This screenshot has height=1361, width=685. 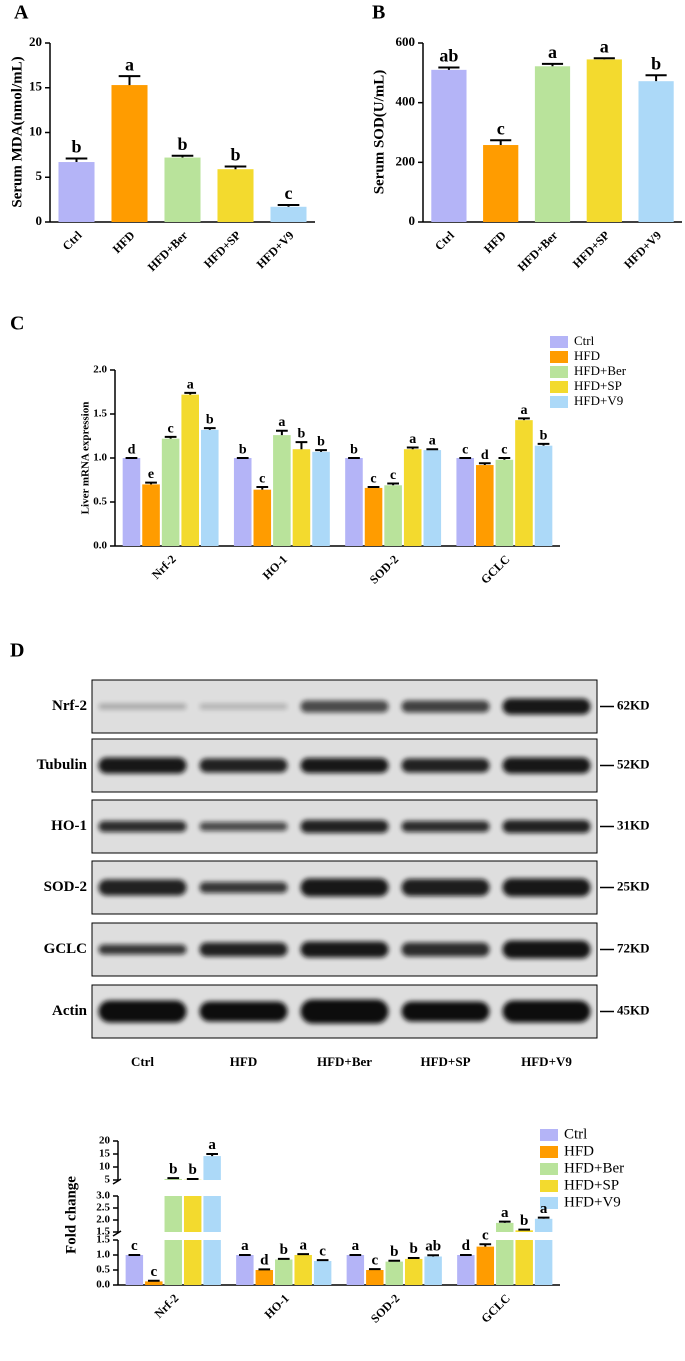 I want to click on x-tick-label: HFD+SP, so click(x=591, y=249).